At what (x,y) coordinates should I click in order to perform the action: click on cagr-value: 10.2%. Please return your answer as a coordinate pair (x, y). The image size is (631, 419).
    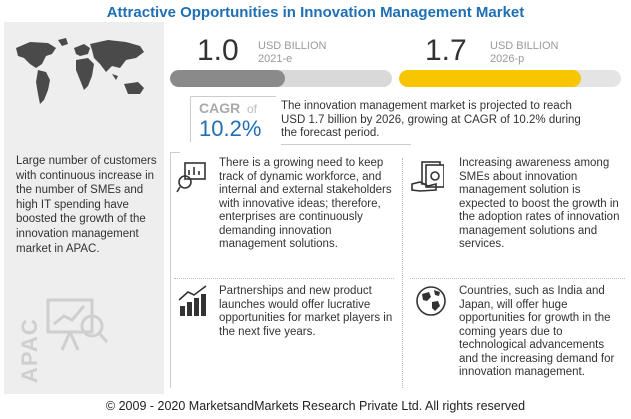
    Looking at the image, I should click on (230, 128).